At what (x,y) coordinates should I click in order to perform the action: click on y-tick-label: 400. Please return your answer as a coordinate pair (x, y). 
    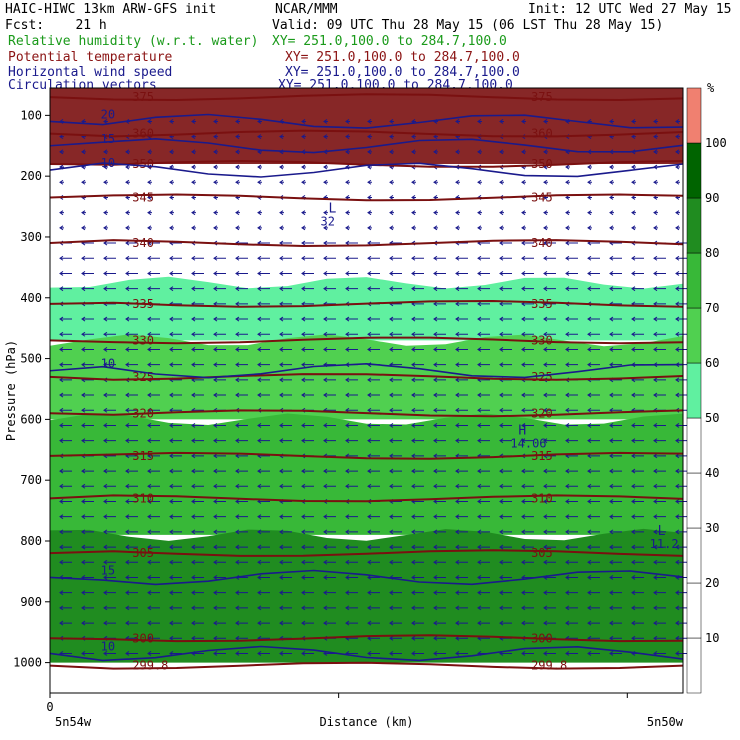
    Looking at the image, I should click on (31, 298).